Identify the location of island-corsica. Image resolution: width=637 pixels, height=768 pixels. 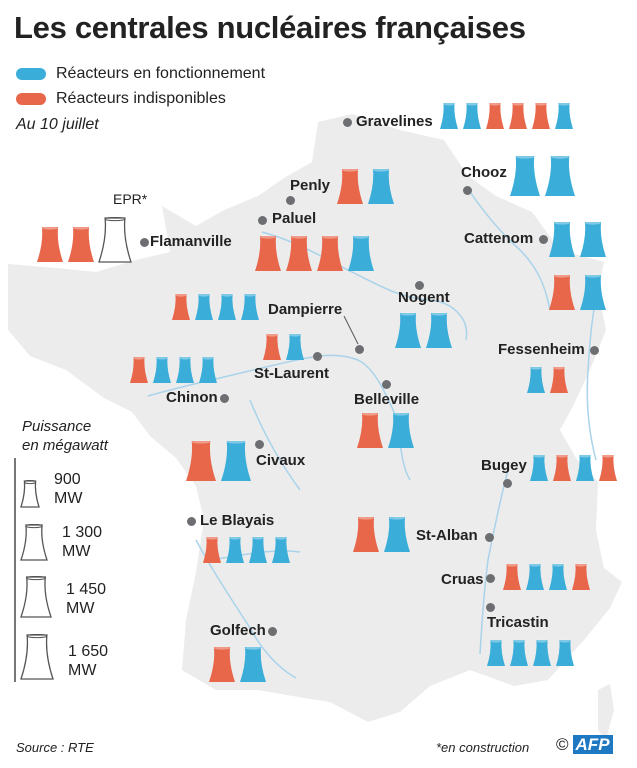
(606, 712).